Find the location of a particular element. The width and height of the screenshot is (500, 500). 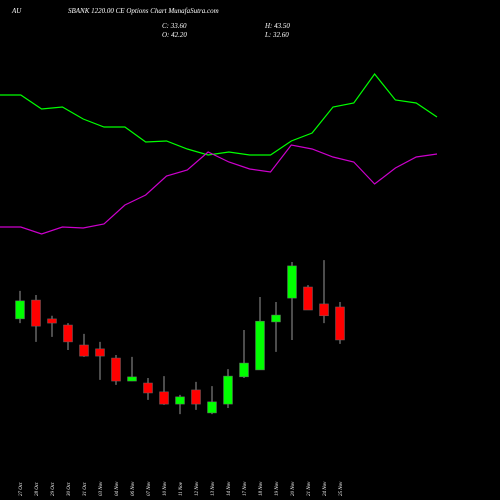

low-label: L: 32.60 is located at coordinates (276, 35).